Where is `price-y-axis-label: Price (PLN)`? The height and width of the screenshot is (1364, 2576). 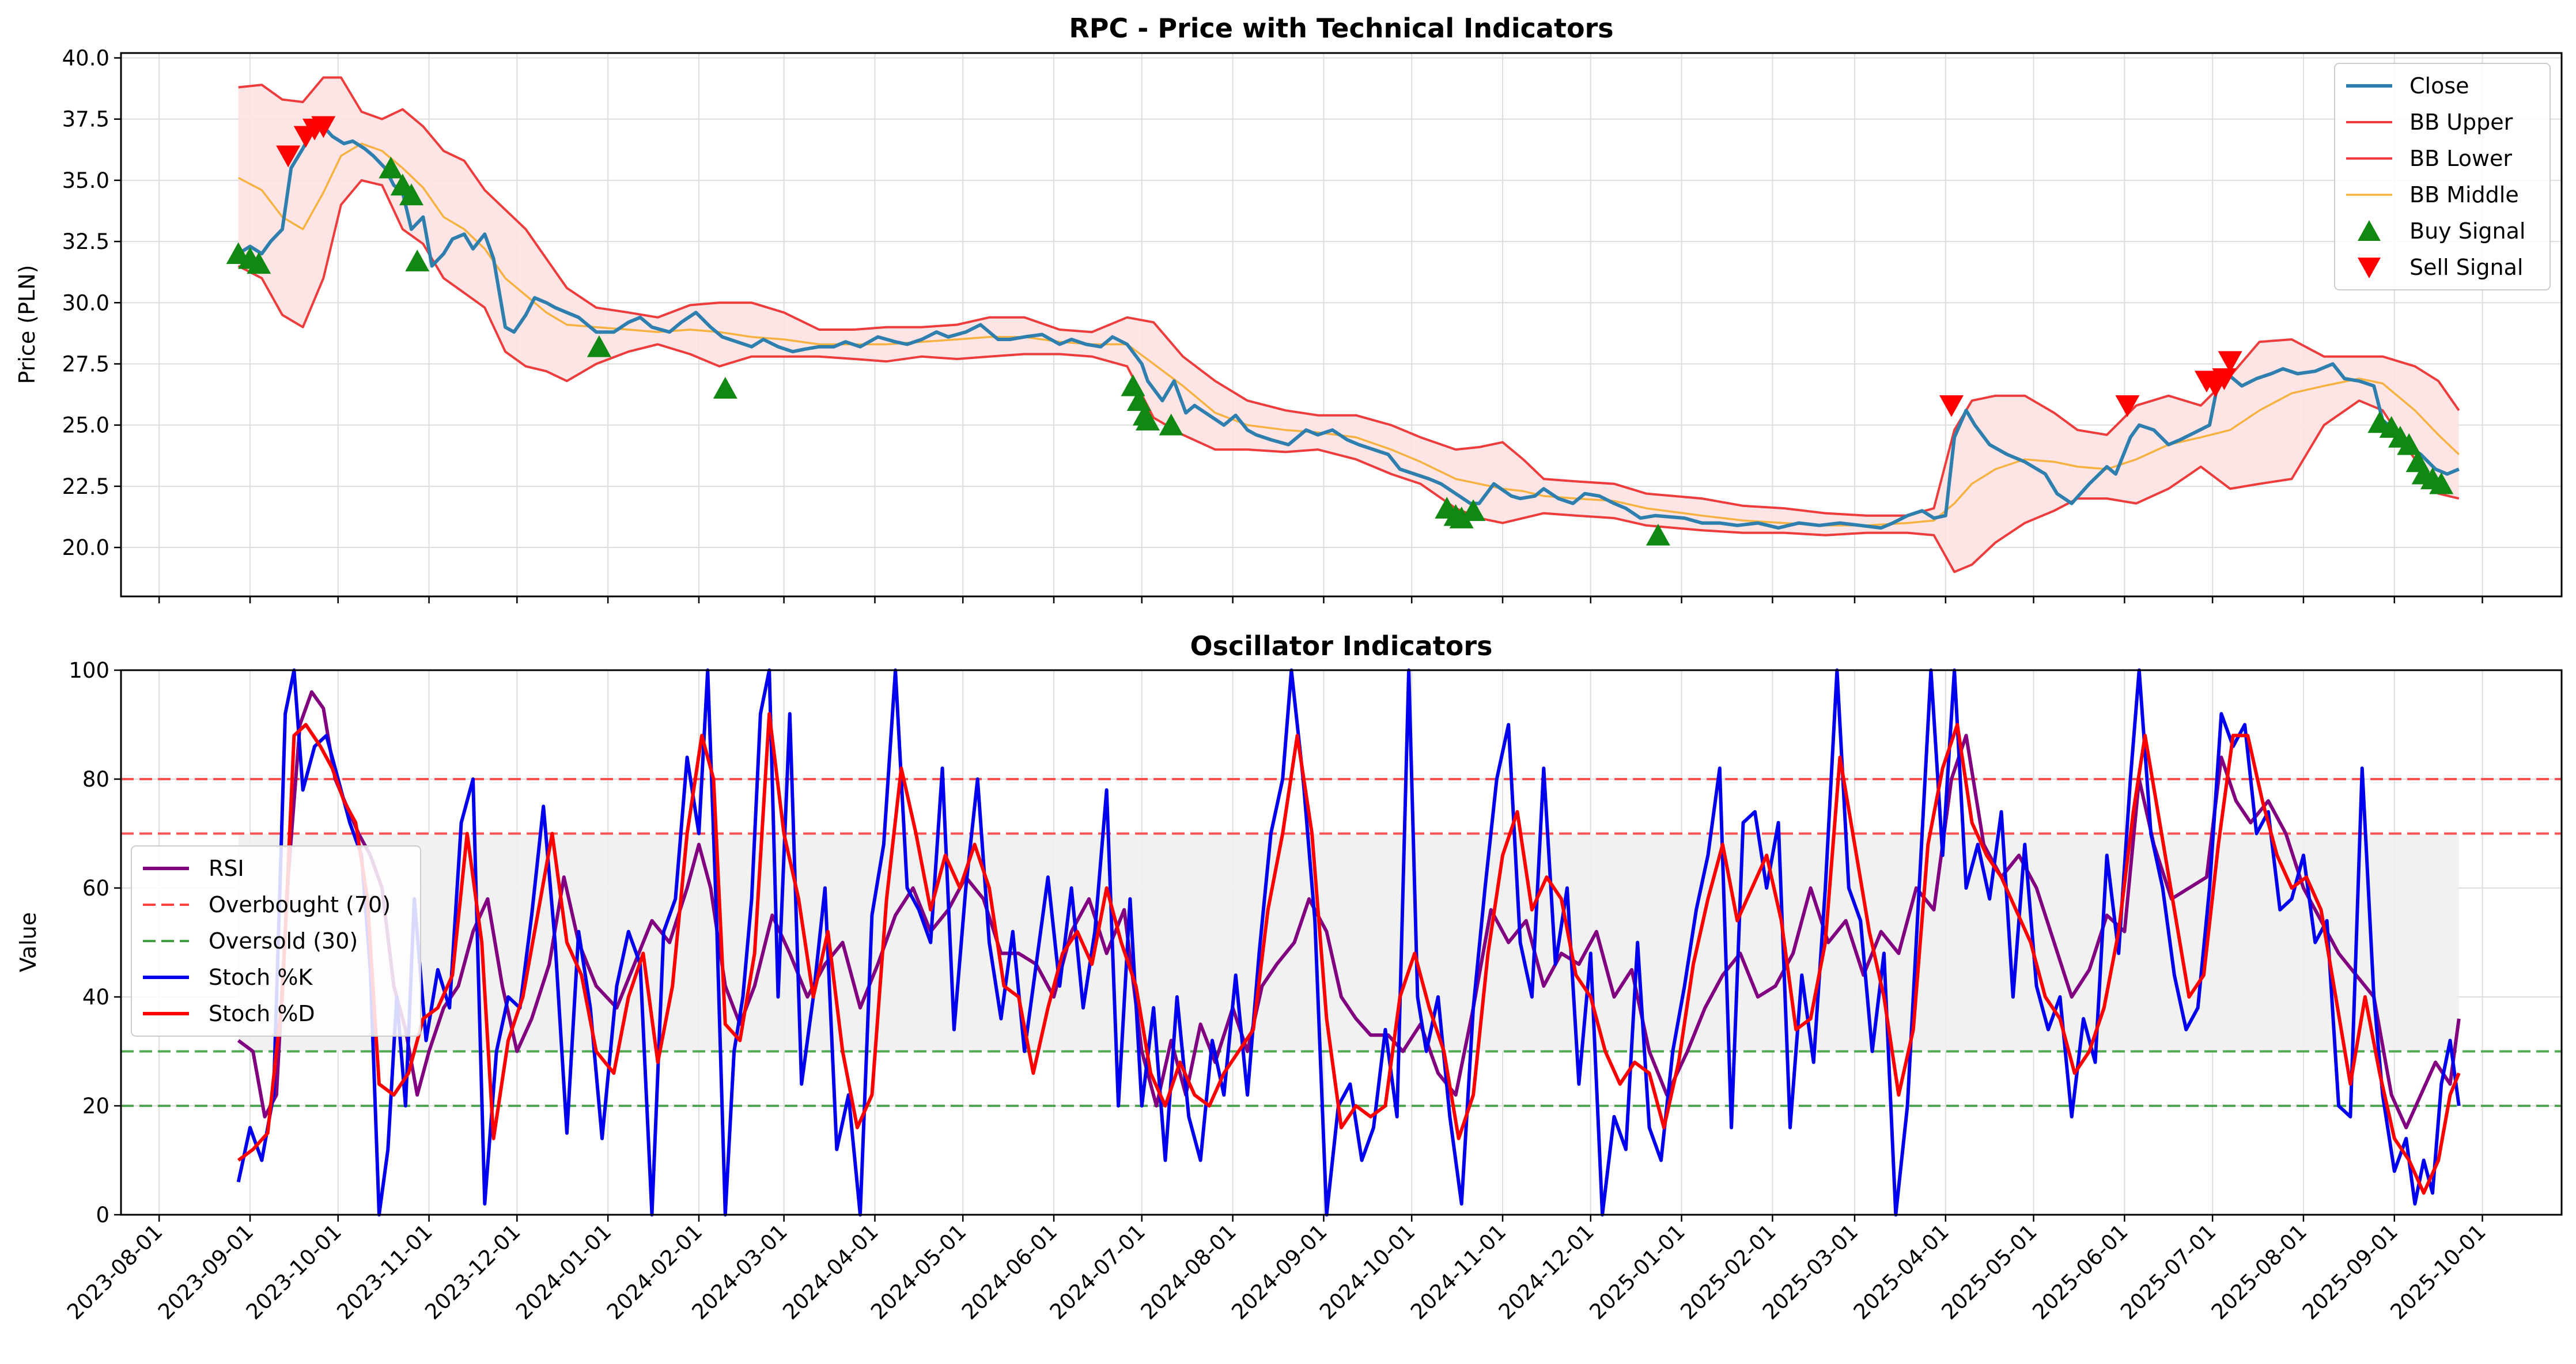 price-y-axis-label: Price (PLN) is located at coordinates (27, 324).